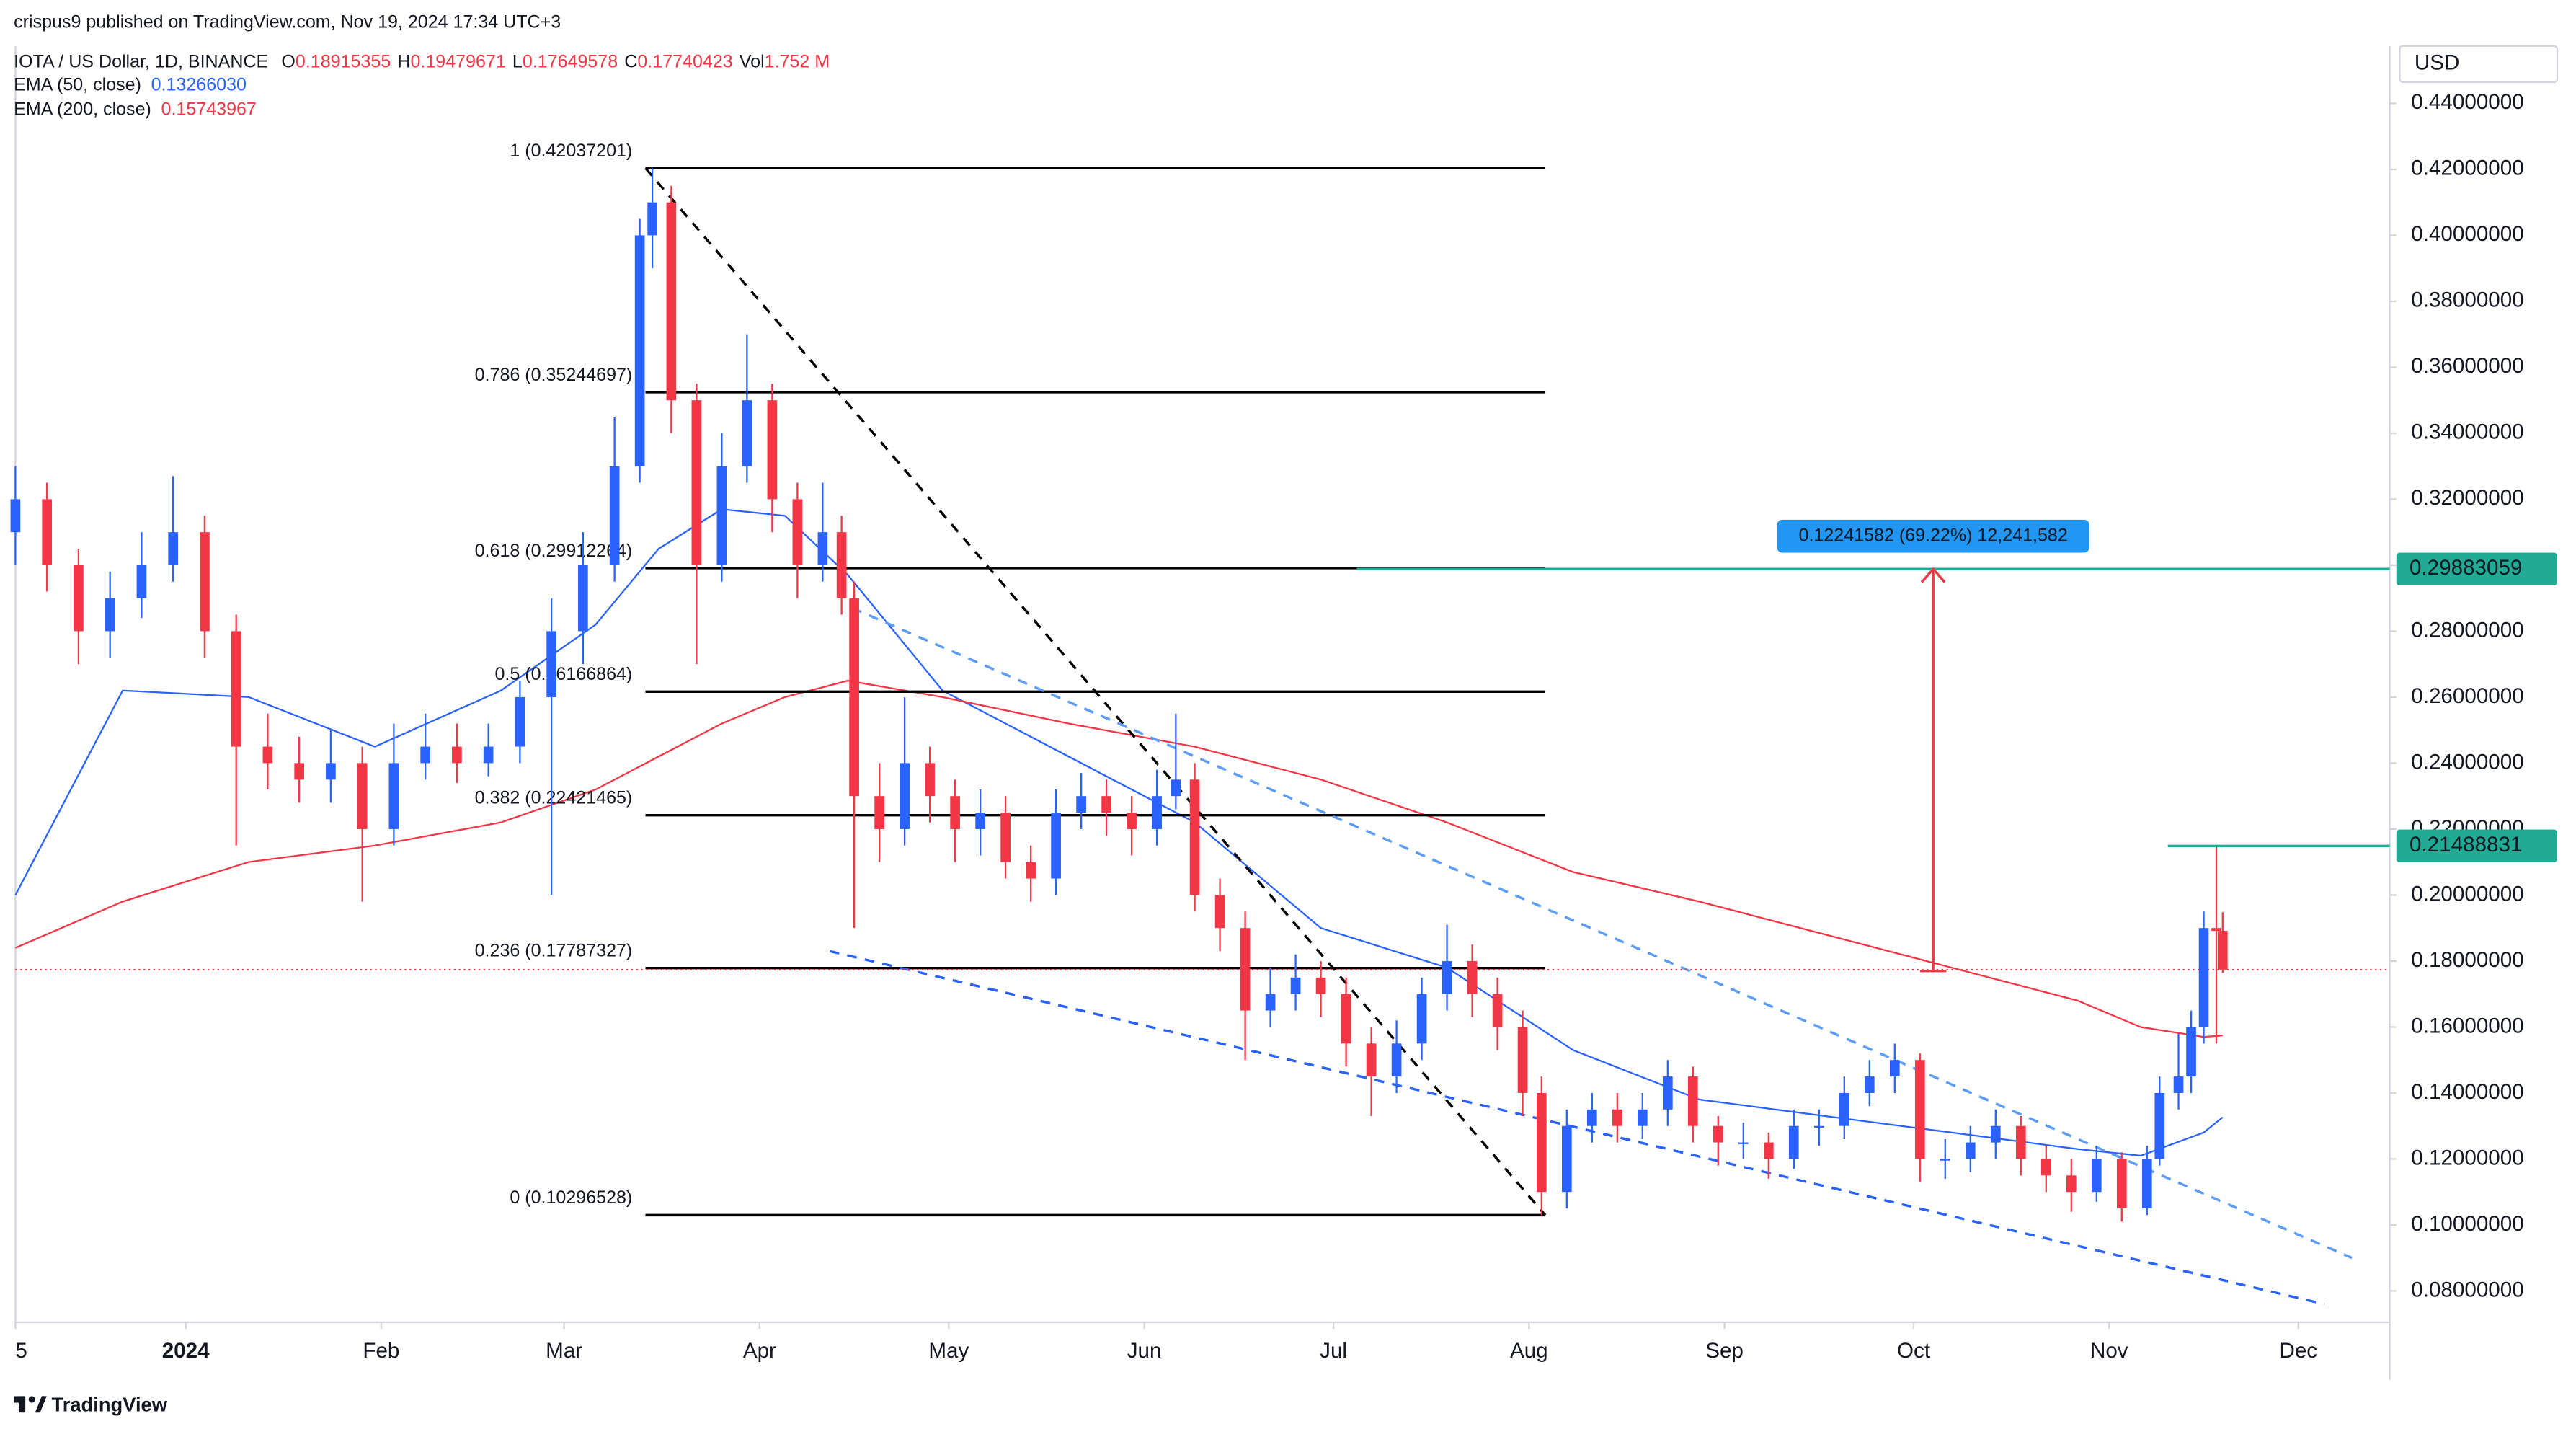 This screenshot has width=2576, height=1429. I want to click on indicator-name: EMA (50, close), so click(77, 84).